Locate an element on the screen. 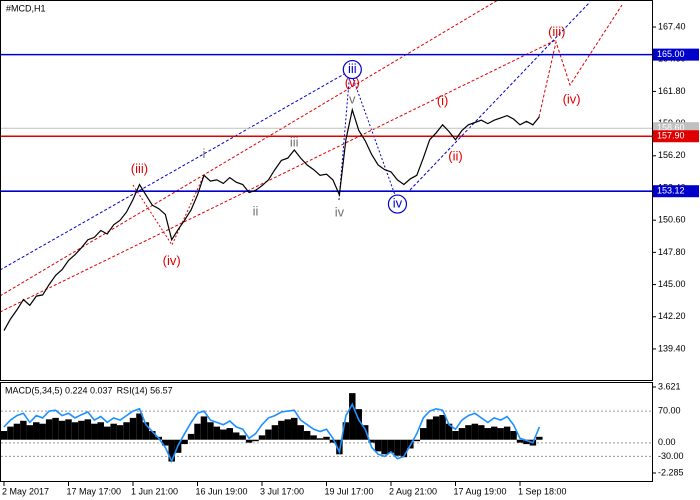 This screenshot has height=500, width=700. indicator-legend: RSI(14) 56.57 is located at coordinates (145, 390).